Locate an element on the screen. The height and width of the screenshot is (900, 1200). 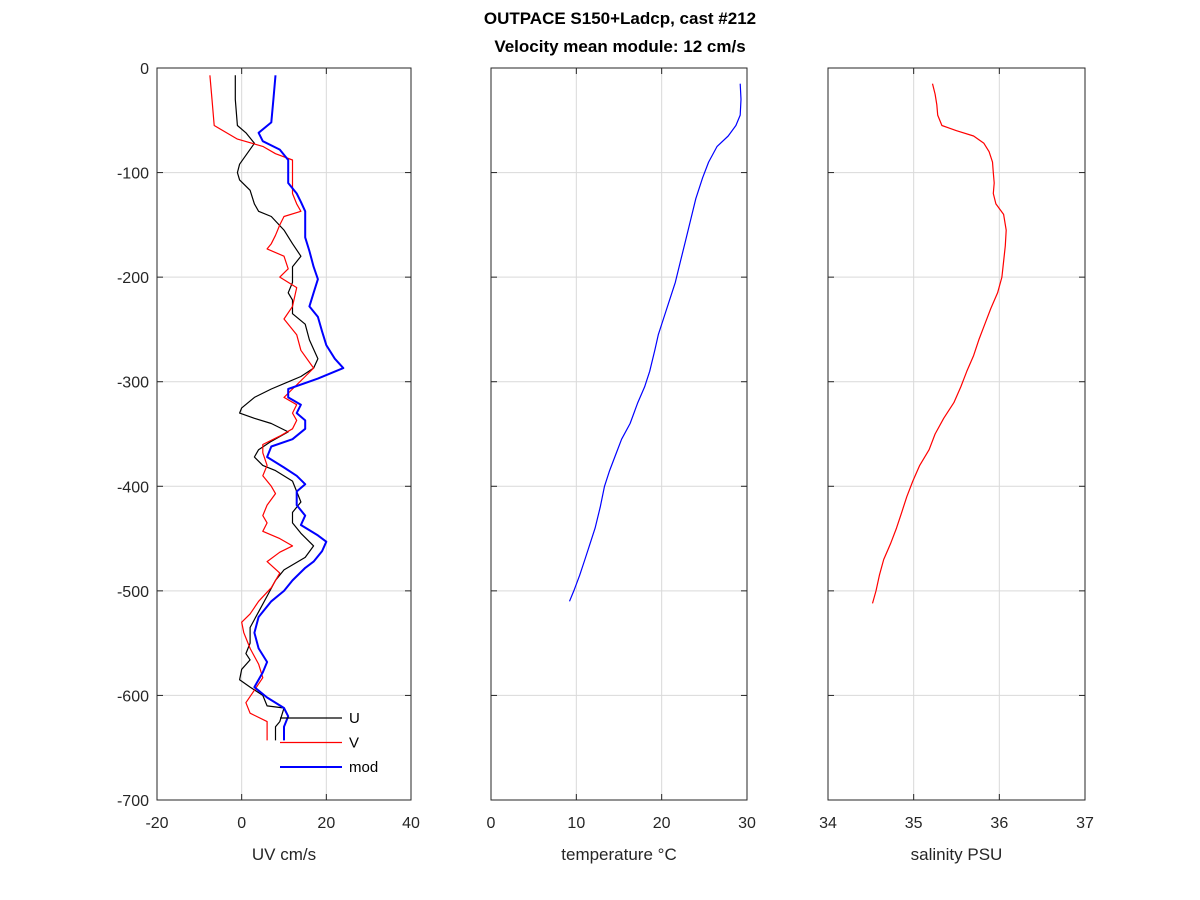
uv-x-axis-label: UV cm/s is located at coordinates (284, 854).